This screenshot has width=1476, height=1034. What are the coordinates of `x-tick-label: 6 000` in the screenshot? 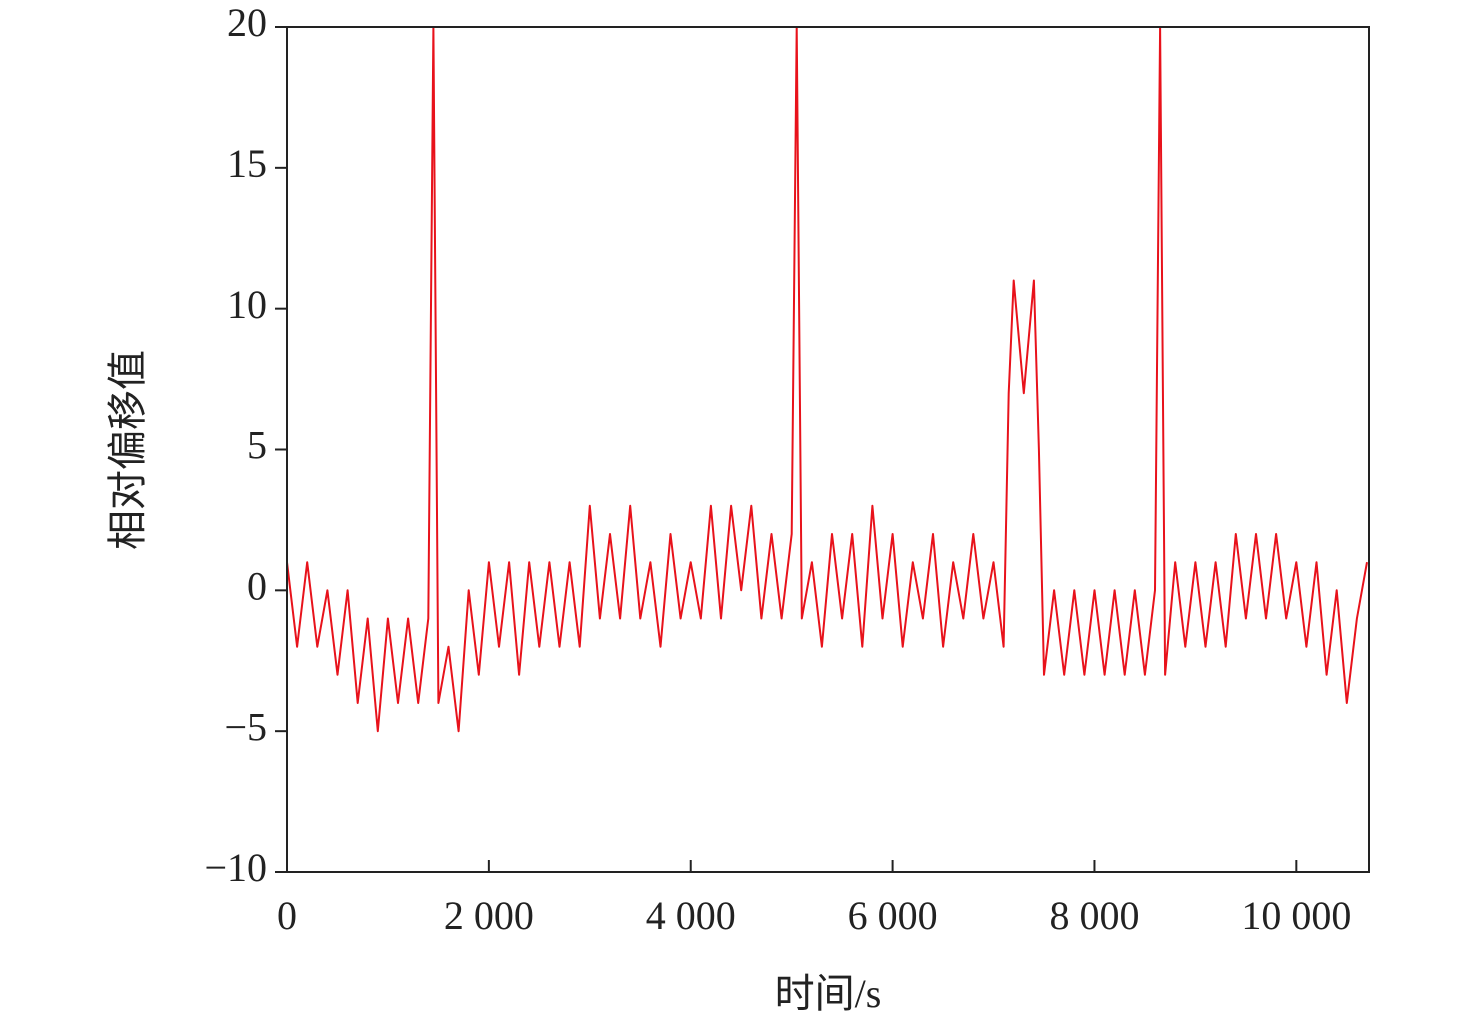 It's located at (893, 915).